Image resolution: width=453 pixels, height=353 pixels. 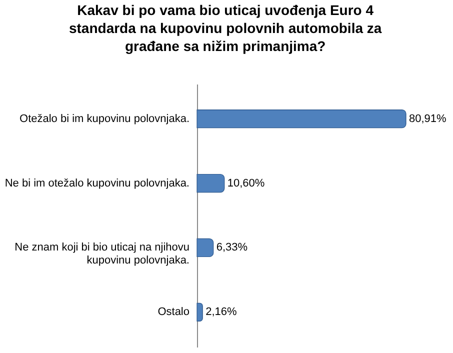 I want to click on chart-title: Kakav bi po vama bio uticaj uvođenja Euro 4 standarda na kupovinu polovnih automobila za građane sa nižim primanjima?, so click(x=225, y=28).